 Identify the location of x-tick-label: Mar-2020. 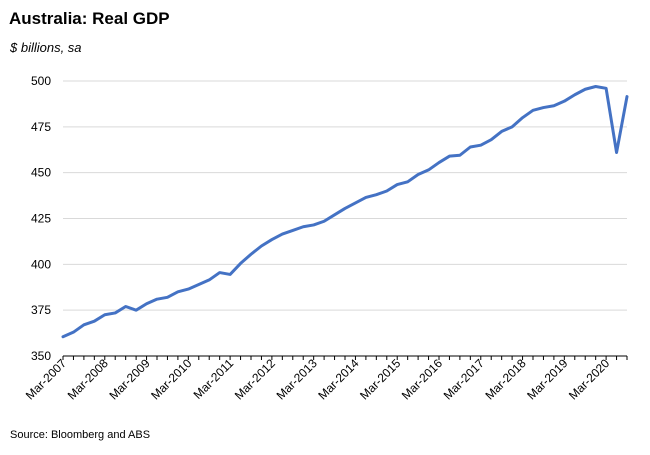
(589, 379).